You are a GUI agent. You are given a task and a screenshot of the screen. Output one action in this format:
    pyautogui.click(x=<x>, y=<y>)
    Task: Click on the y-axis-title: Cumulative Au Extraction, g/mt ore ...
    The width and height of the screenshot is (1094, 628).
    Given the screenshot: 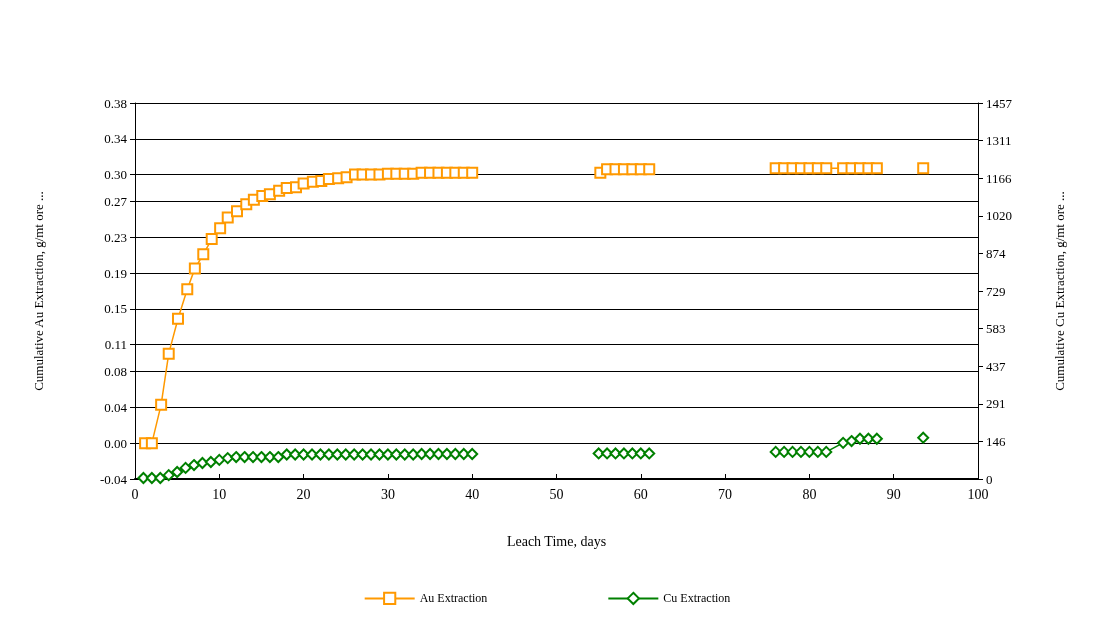 What is the action you would take?
    pyautogui.click(x=38, y=291)
    